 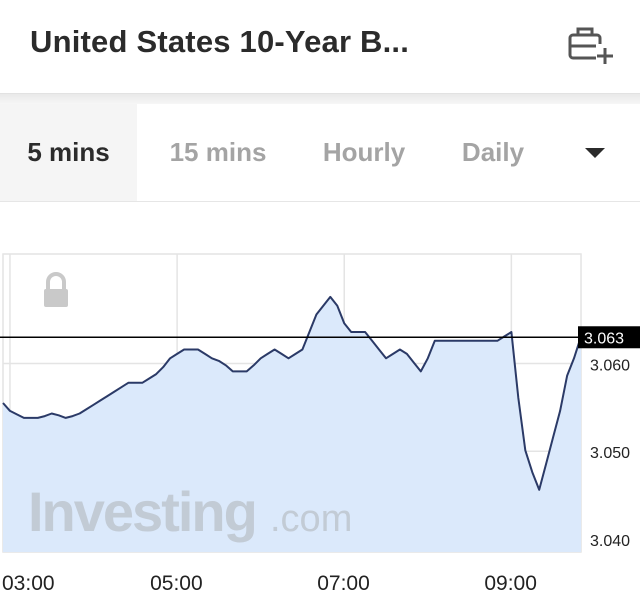 I want to click on current-price-tag: 3.063, so click(x=609, y=337).